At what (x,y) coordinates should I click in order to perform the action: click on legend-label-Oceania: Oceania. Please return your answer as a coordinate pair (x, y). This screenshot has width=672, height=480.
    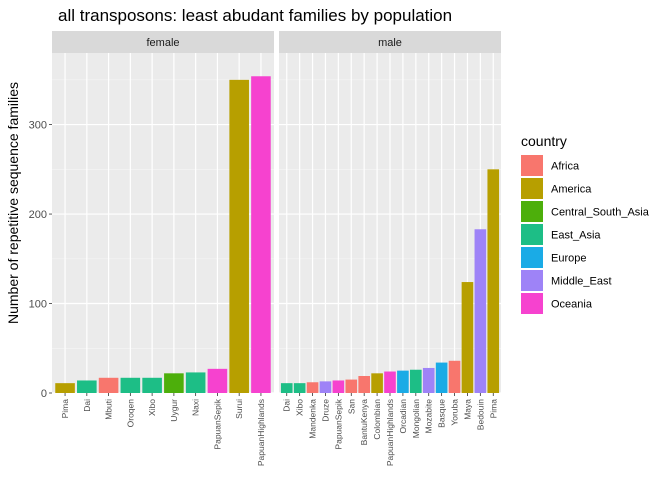
    Looking at the image, I should click on (572, 305).